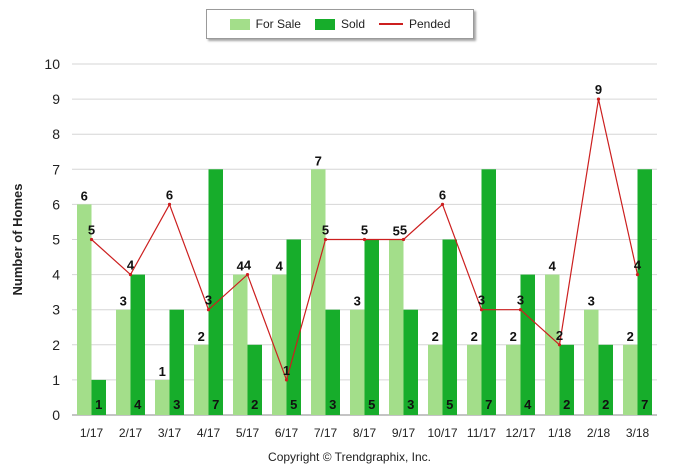  I want to click on pended-data-label: 1, so click(286, 370).